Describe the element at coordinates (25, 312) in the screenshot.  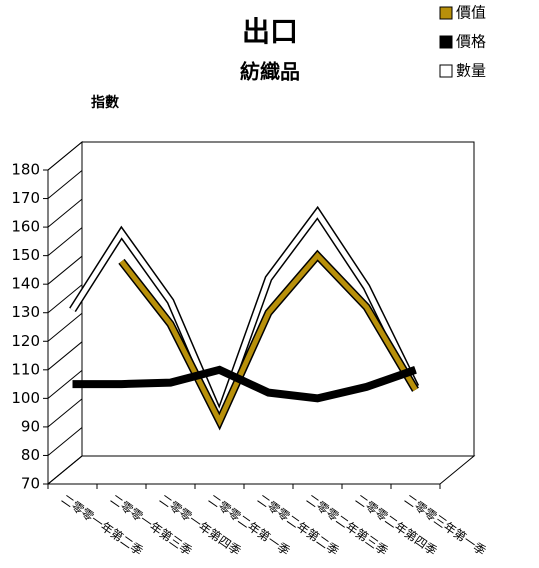
I see `y-tick-label: 130` at that location.